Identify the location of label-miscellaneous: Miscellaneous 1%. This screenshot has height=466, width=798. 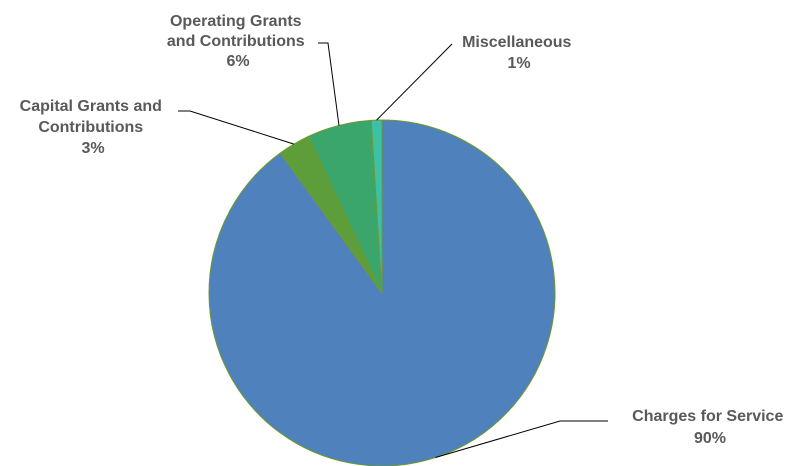
(519, 53).